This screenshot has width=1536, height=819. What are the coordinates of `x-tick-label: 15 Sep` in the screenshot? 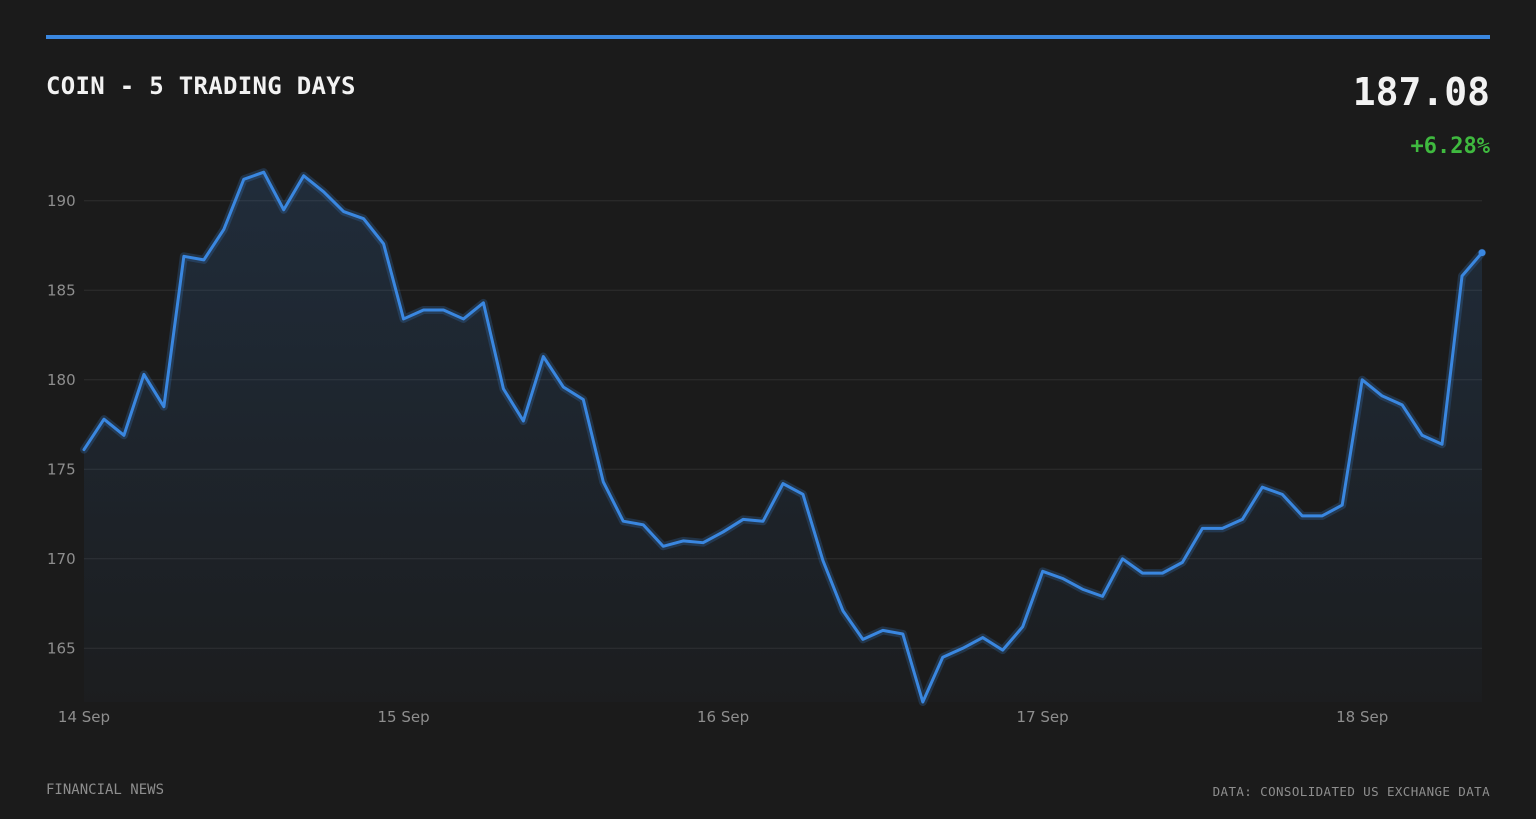 It's located at (403, 717).